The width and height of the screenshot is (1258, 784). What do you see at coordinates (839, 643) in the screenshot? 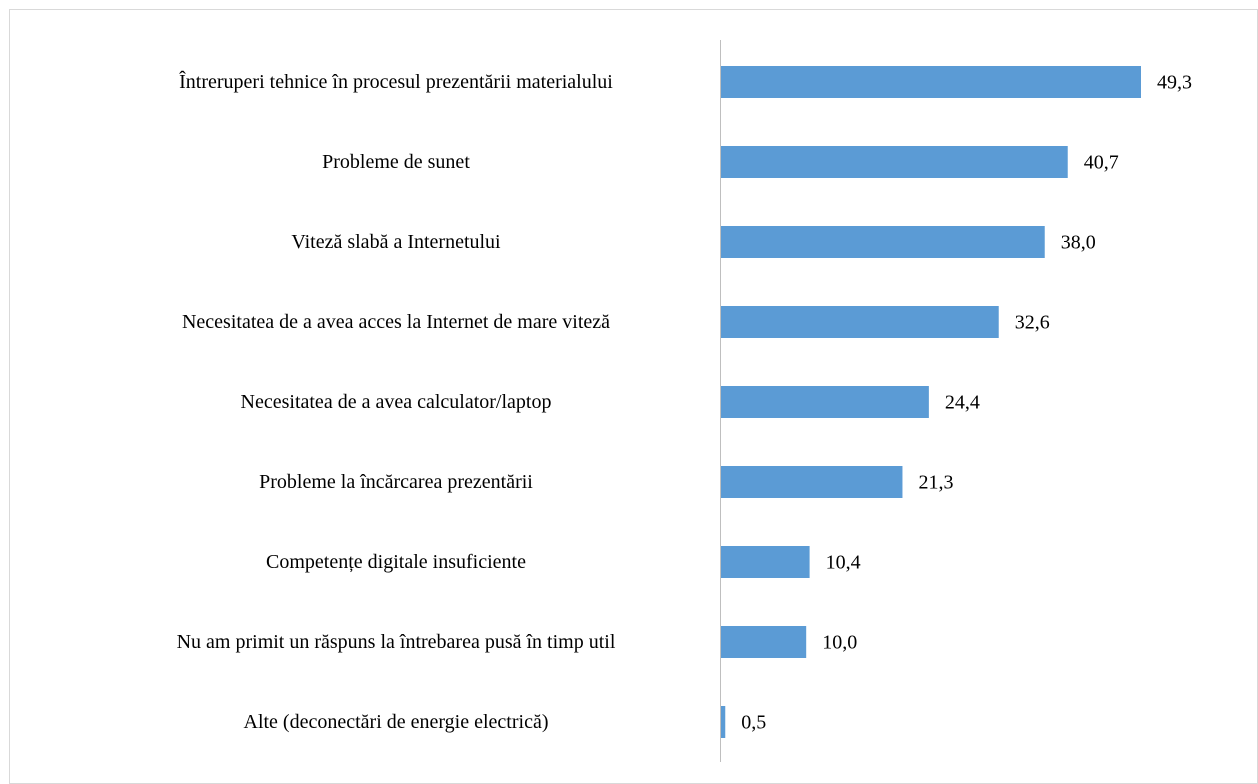
I see `value-label: 10,0` at bounding box center [839, 643].